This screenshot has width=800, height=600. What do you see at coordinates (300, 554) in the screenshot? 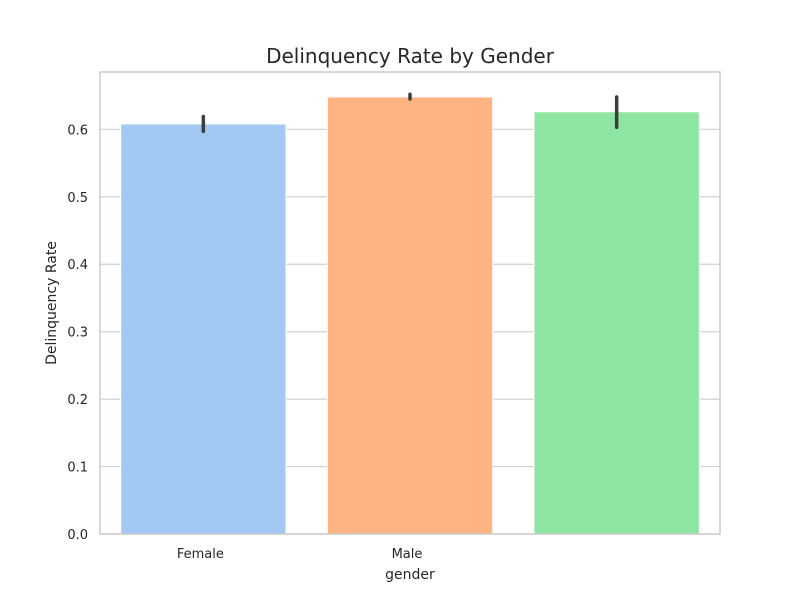
I see `x-axis-ticks: Female Male` at bounding box center [300, 554].